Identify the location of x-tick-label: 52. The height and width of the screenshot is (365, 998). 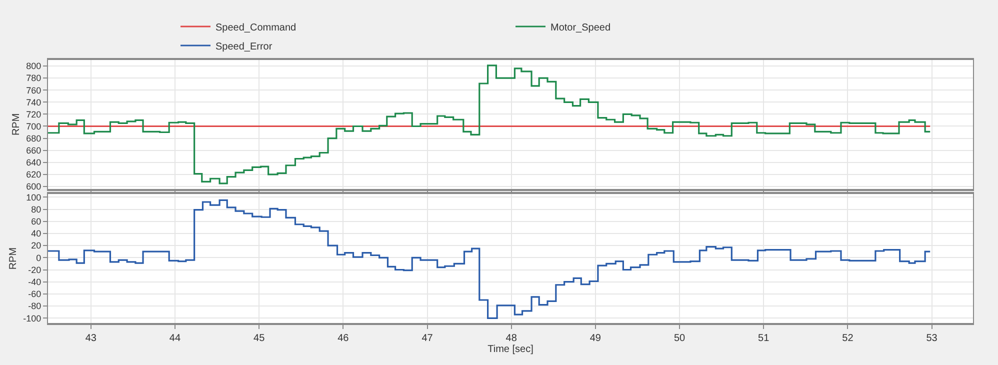
(848, 338).